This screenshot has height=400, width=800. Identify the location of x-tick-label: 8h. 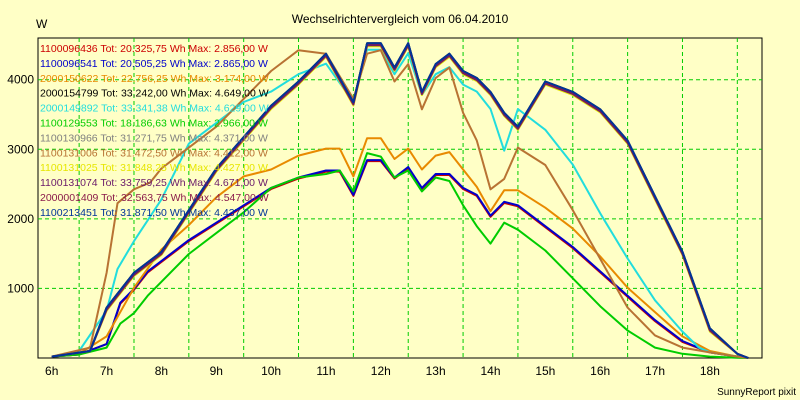
(161, 371).